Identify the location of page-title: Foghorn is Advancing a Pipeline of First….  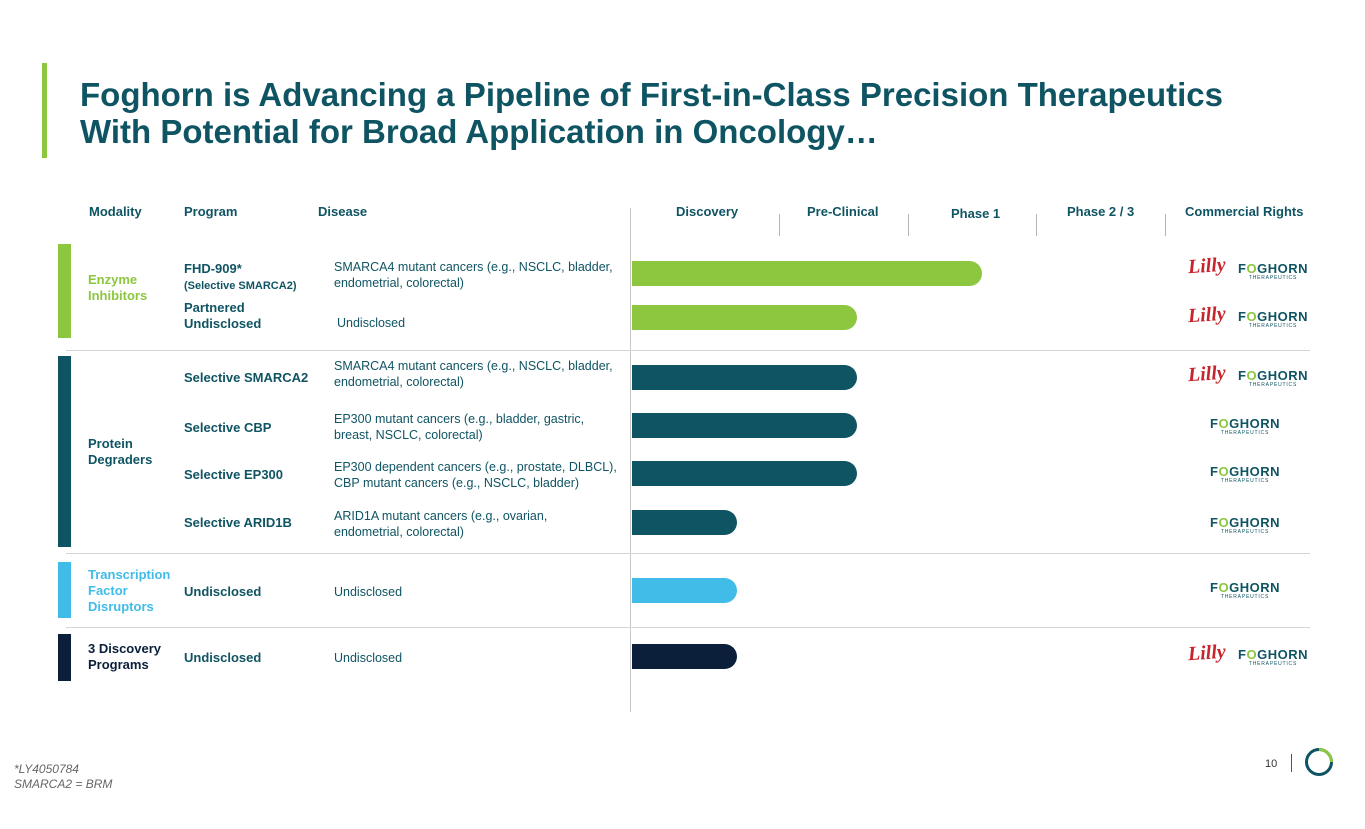
(710, 113).